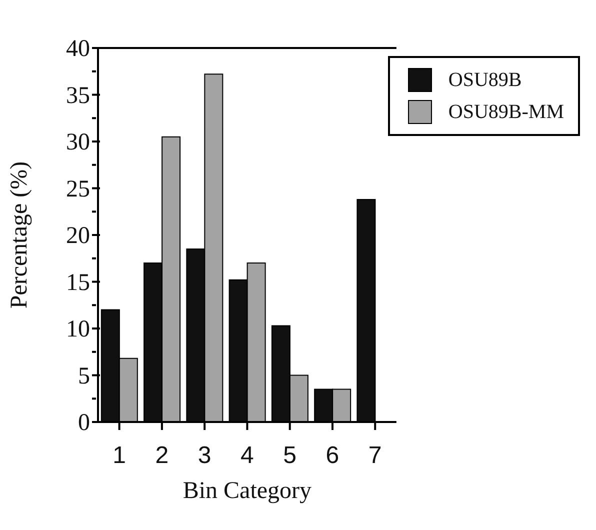 This screenshot has width=596, height=530. What do you see at coordinates (78, 189) in the screenshot?
I see `y-tick-label: 25` at bounding box center [78, 189].